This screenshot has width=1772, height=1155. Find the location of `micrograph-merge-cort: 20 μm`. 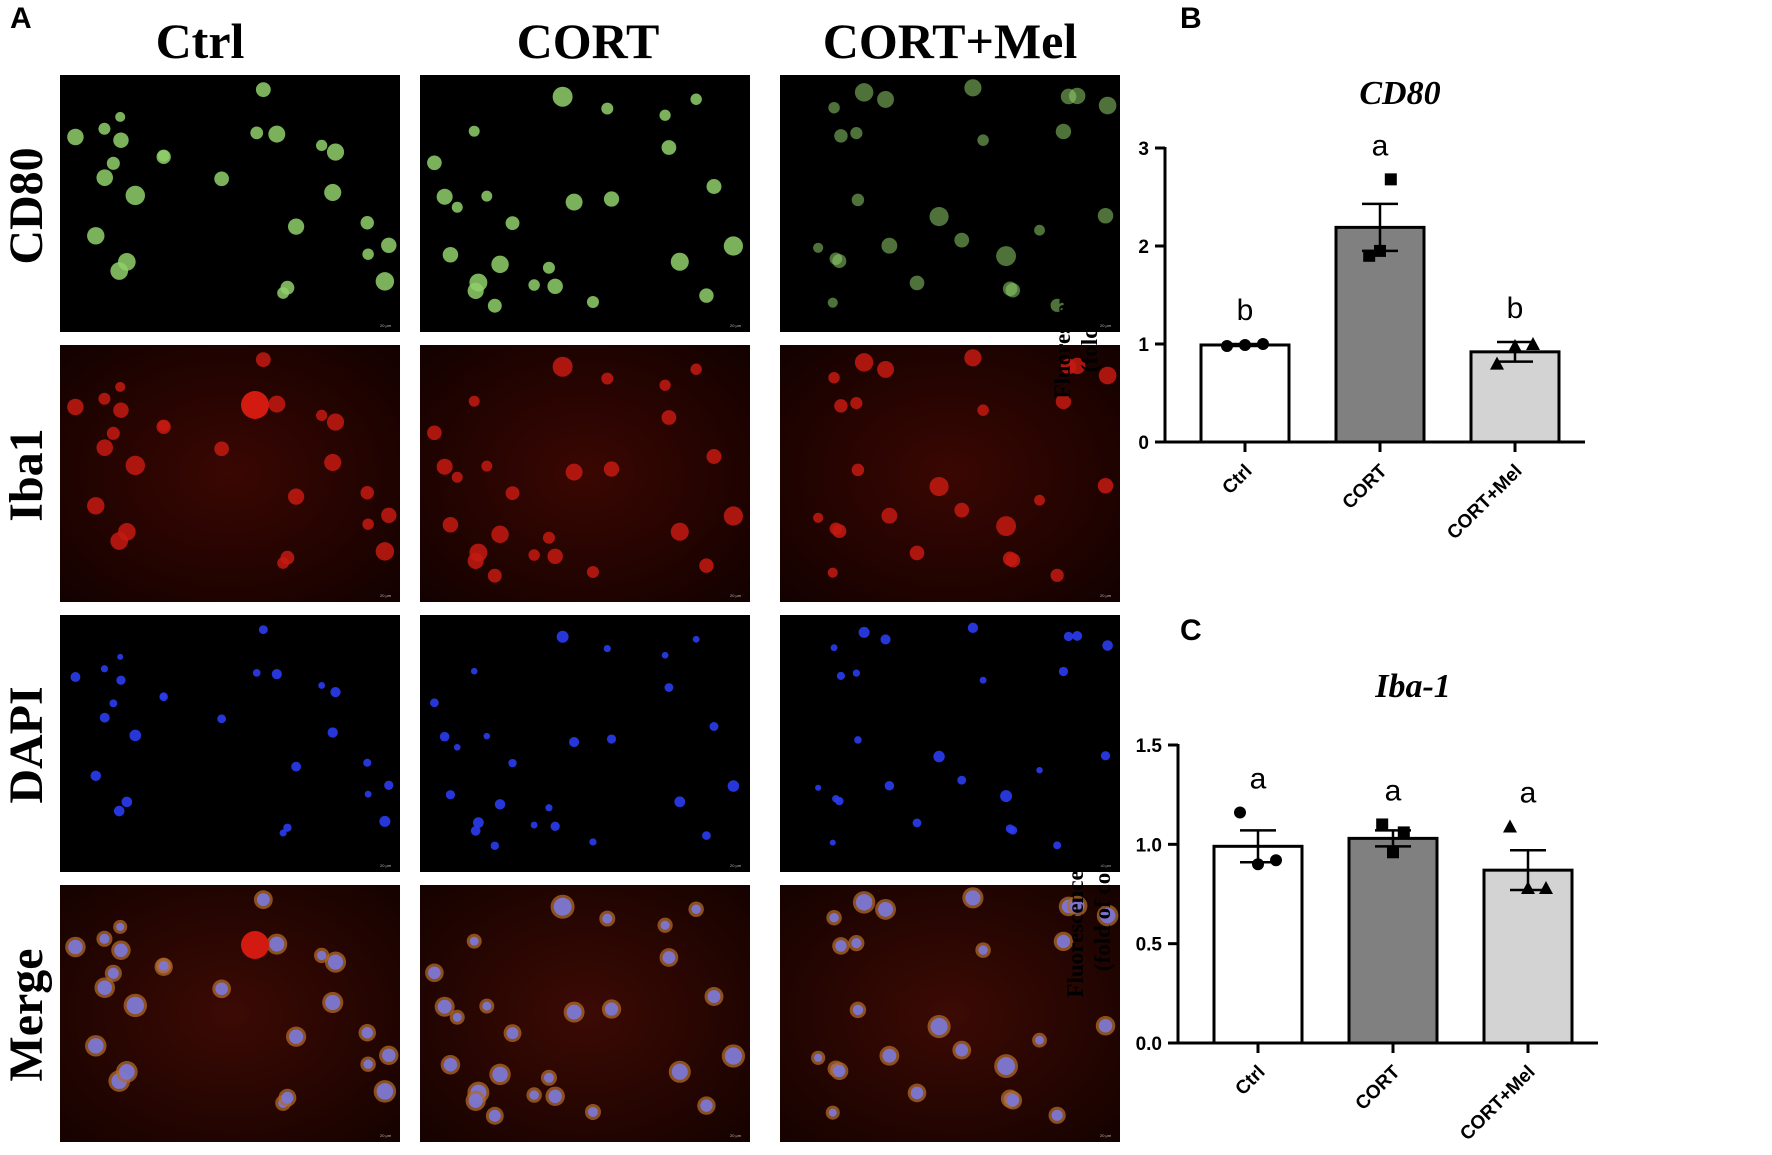

micrograph-merge-cort: 20 μm is located at coordinates (585, 1013).